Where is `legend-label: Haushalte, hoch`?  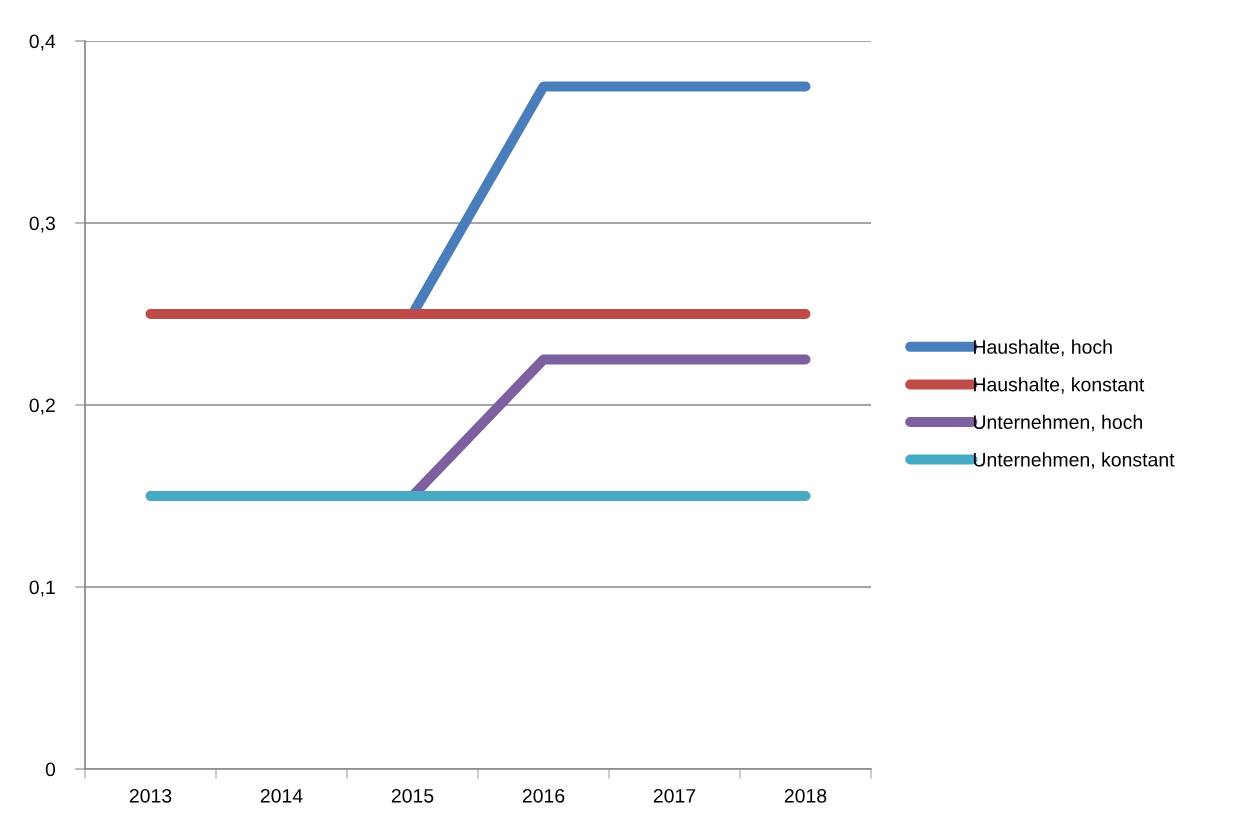 legend-label: Haushalte, hoch is located at coordinates (1043, 348).